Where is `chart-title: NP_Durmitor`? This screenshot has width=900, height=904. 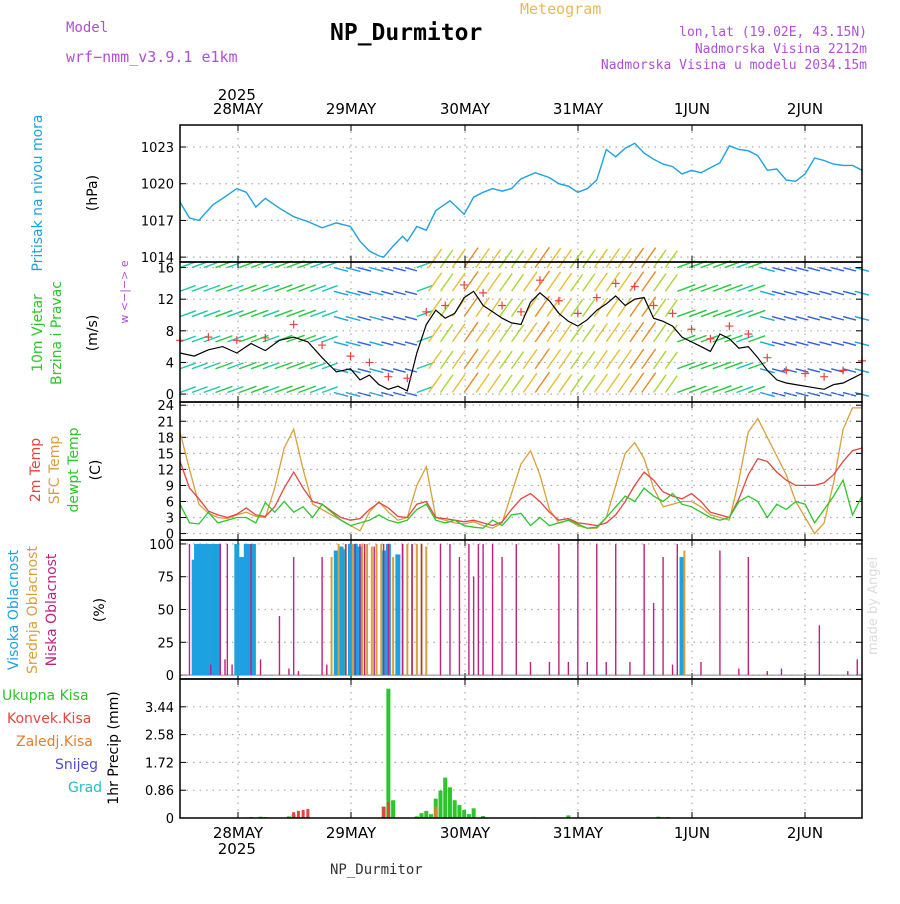 chart-title: NP_Durmitor is located at coordinates (406, 33).